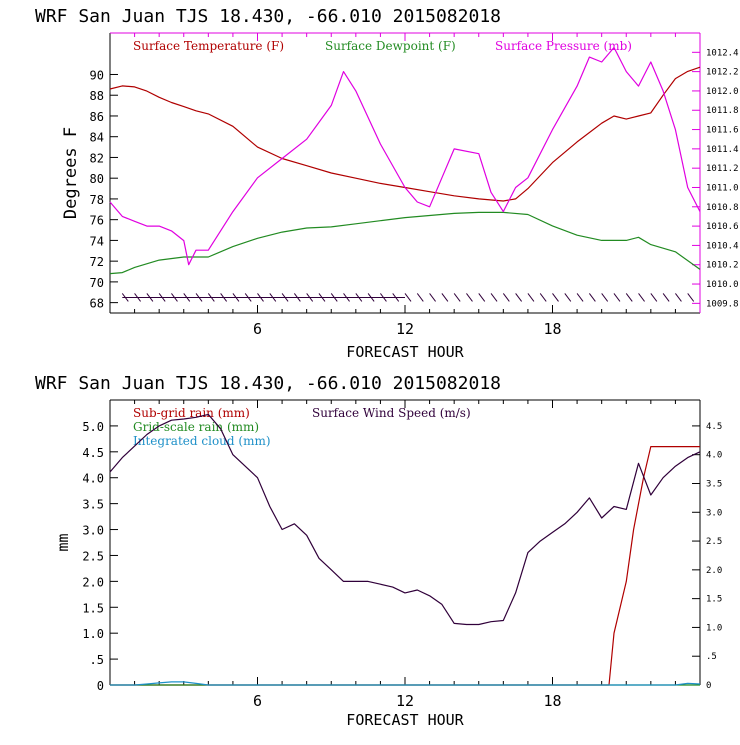  Describe the element at coordinates (93, 582) in the screenshot. I see `y-tick-label: 2.0` at that location.